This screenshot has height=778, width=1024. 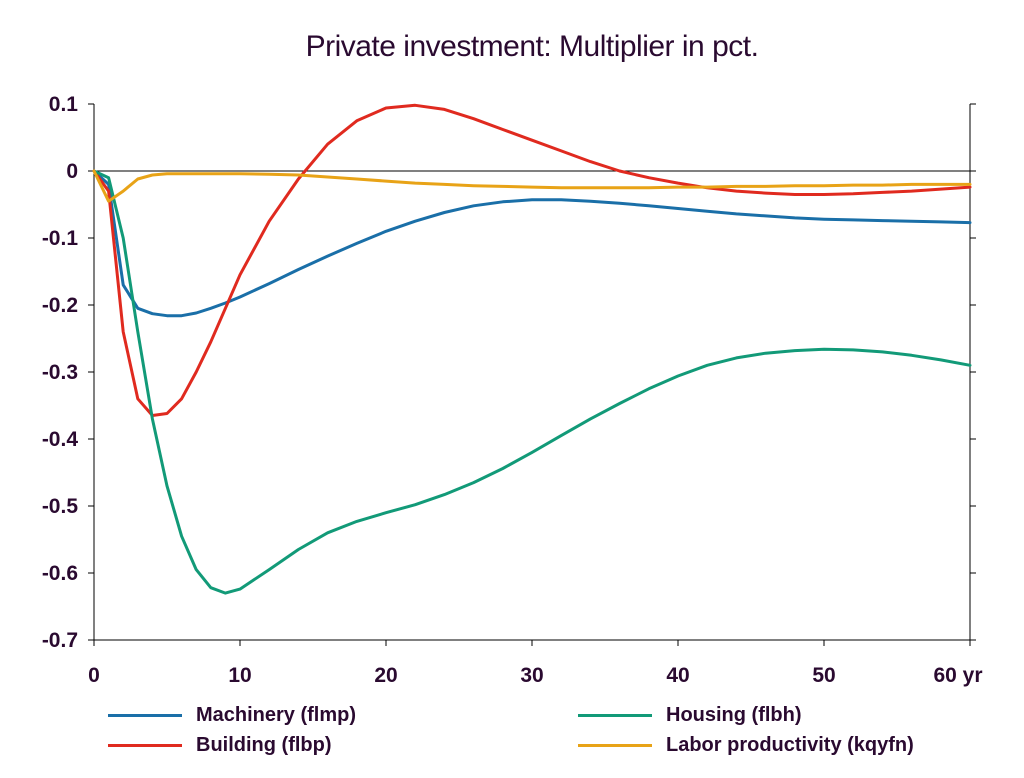 I want to click on x-tick-label: 30, so click(x=531, y=675).